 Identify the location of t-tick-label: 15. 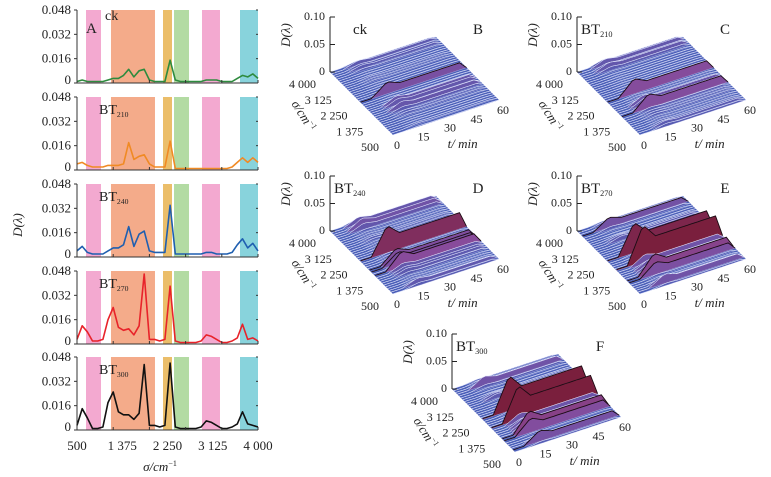
(671, 295).